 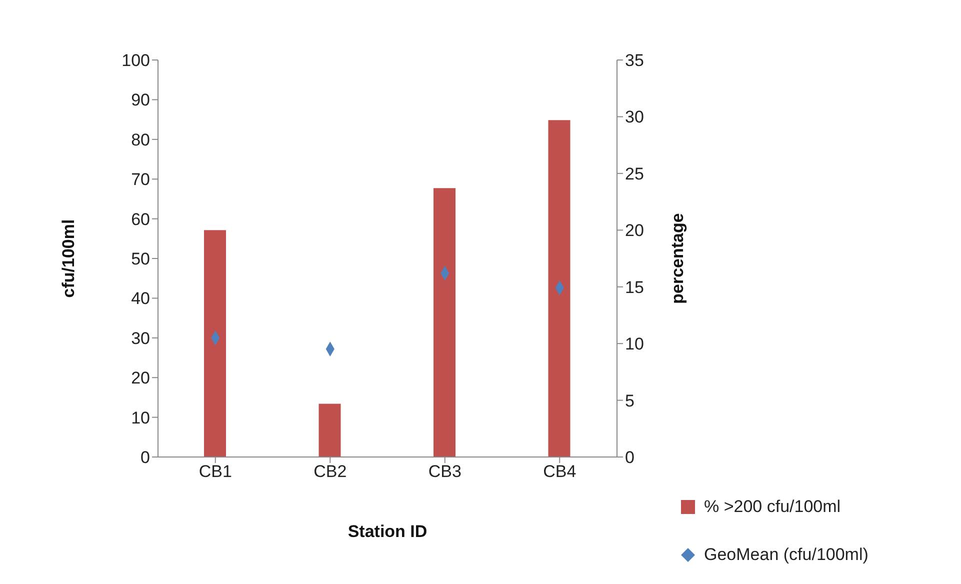 I want to click on y2-tick-label: 20, so click(x=634, y=230).